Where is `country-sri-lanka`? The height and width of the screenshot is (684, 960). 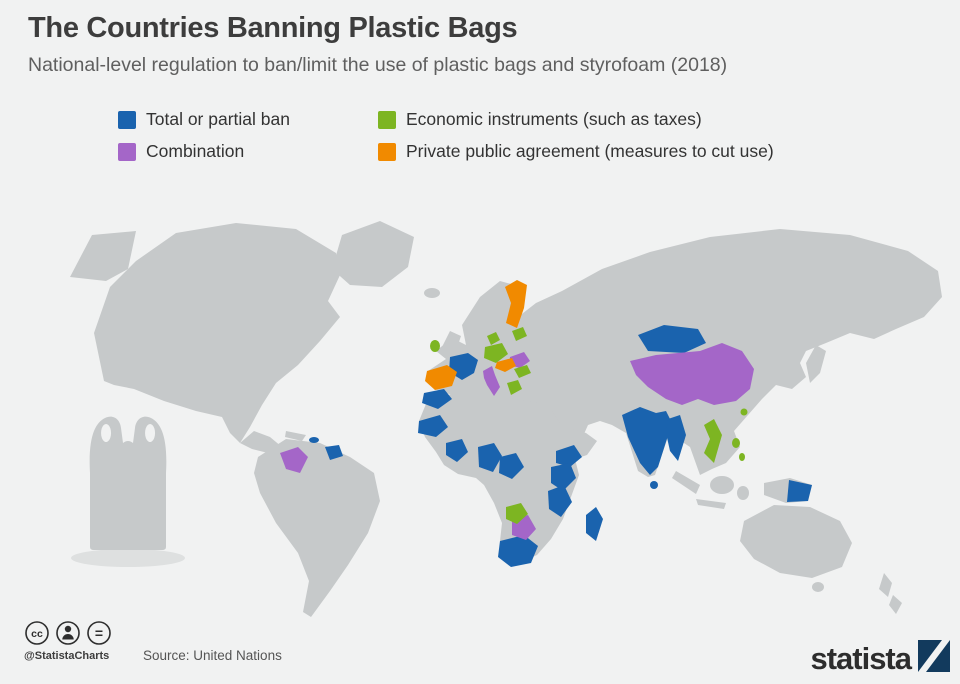
country-sri-lanka is located at coordinates (654, 485).